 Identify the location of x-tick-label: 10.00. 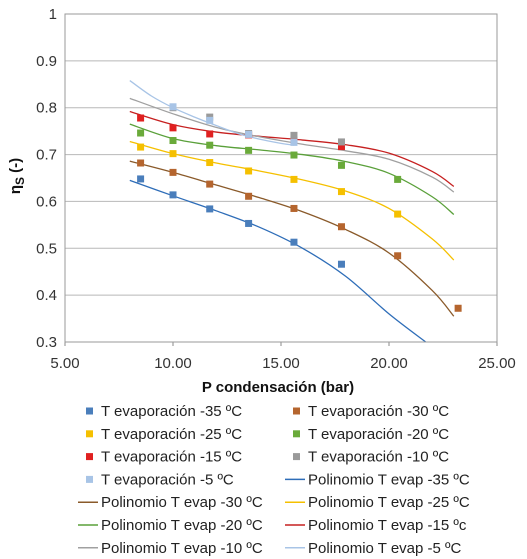
(173, 363).